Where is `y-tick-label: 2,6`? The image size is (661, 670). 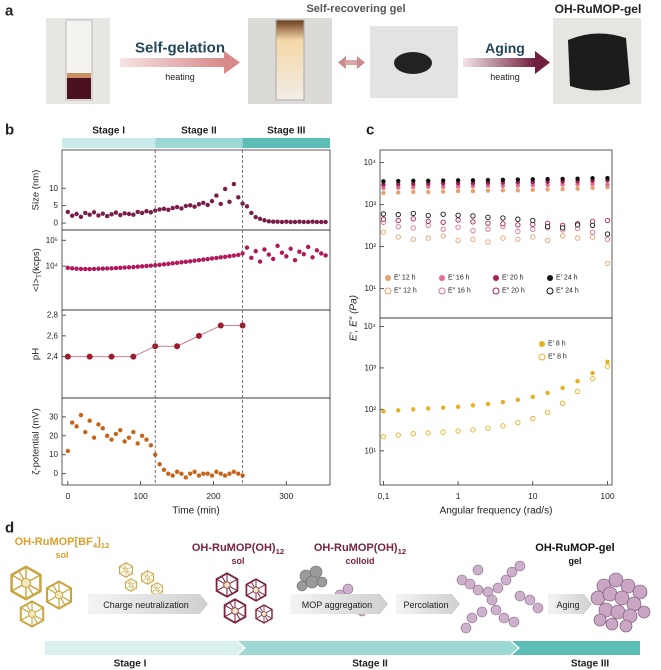
y-tick-label: 2,6 is located at coordinates (53, 335).